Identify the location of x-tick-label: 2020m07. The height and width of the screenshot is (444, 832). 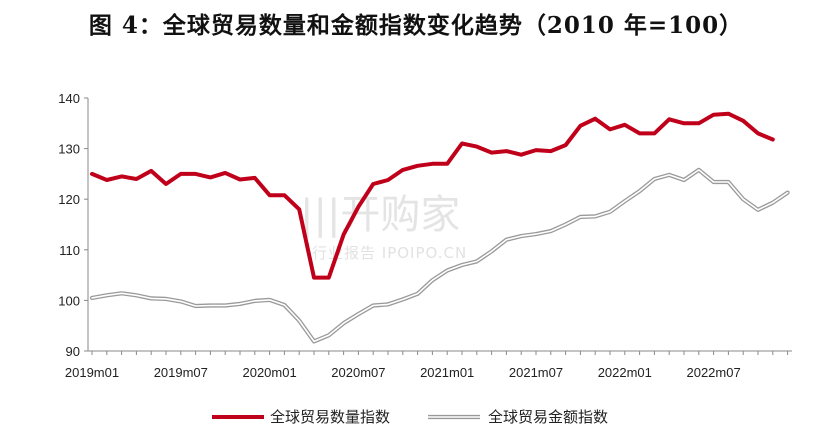
(358, 372).